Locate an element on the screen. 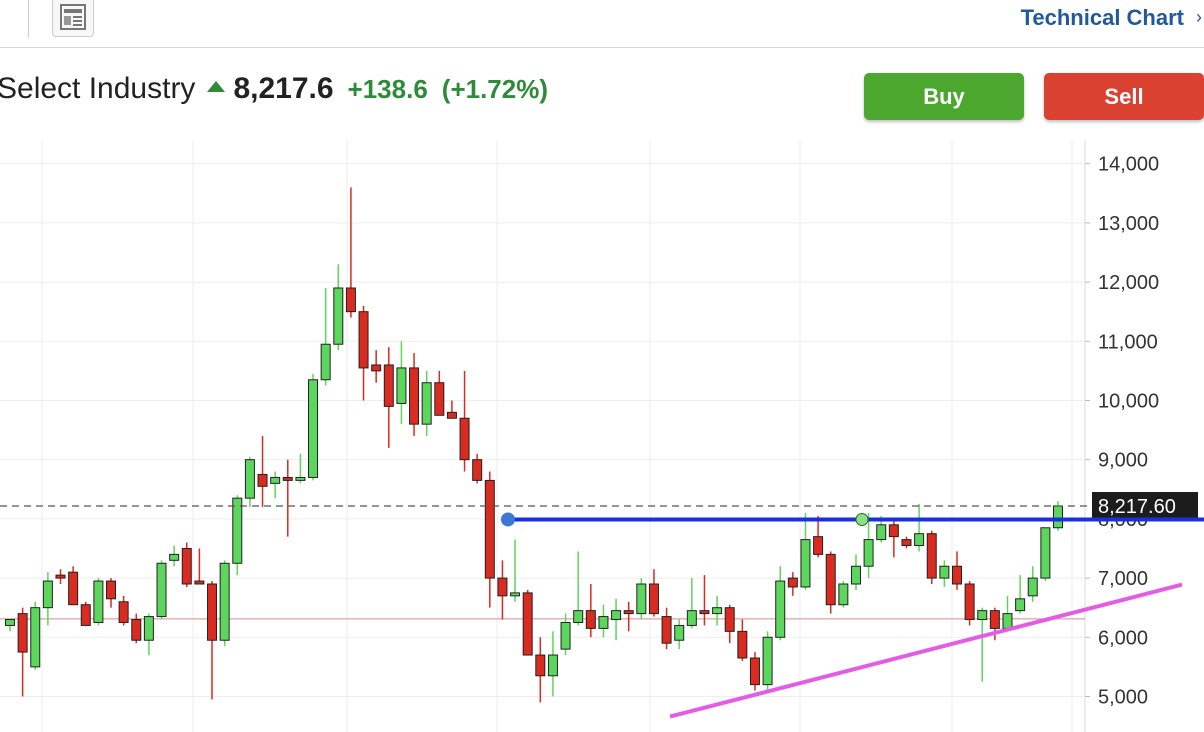 Image resolution: width=1204 pixels, height=732 pixels. trend-line is located at coordinates (926, 650).